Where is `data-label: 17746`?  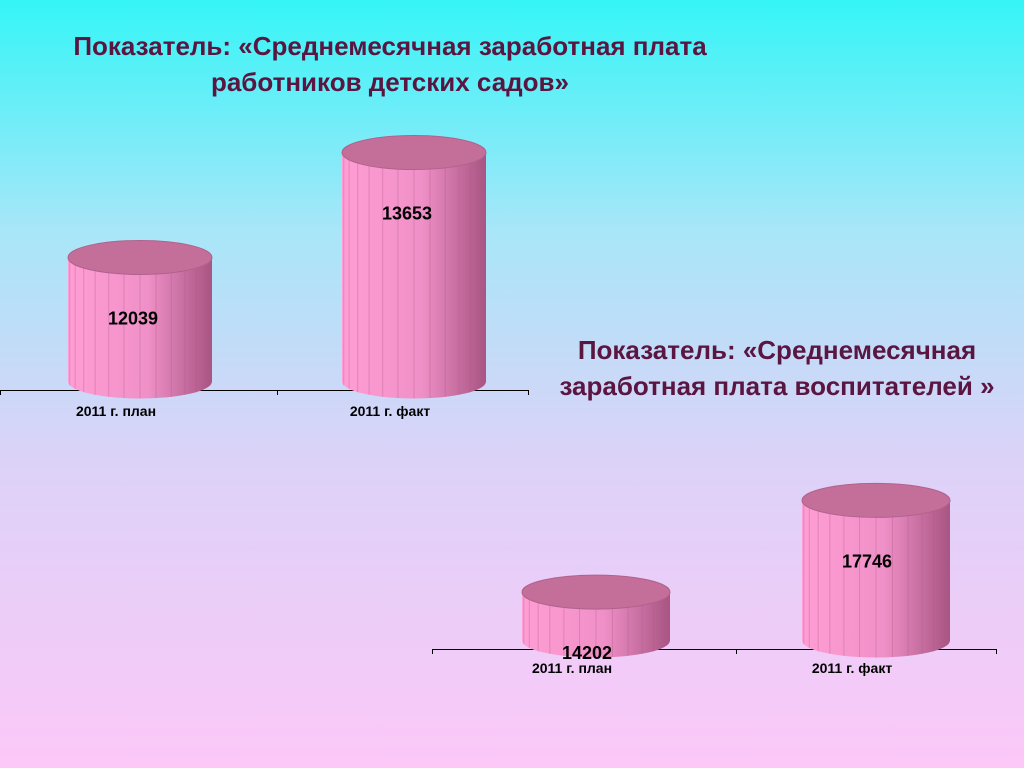 data-label: 17746 is located at coordinates (867, 561).